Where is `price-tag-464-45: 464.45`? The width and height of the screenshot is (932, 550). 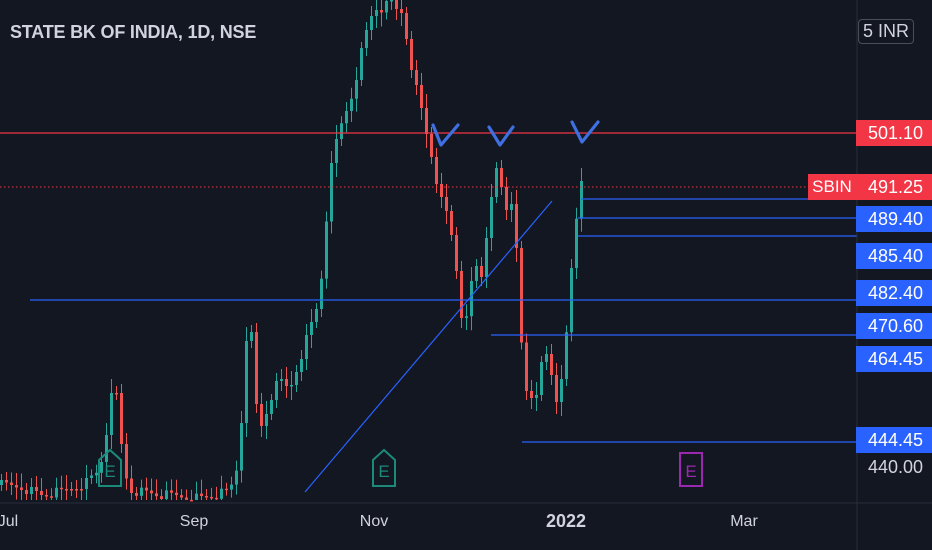 price-tag-464-45: 464.45 is located at coordinates (894, 359).